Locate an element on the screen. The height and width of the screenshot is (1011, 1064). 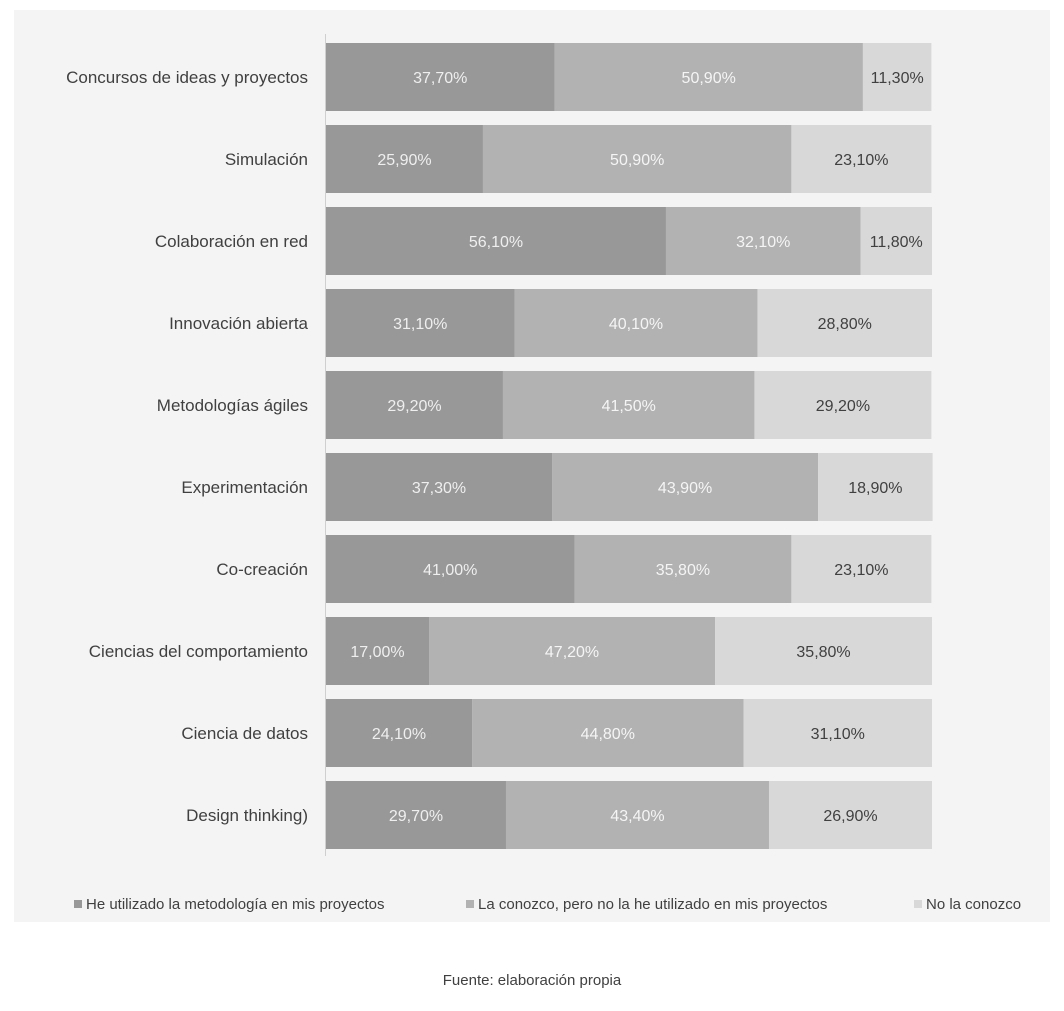
data-label: 29,70% is located at coordinates (416, 816).